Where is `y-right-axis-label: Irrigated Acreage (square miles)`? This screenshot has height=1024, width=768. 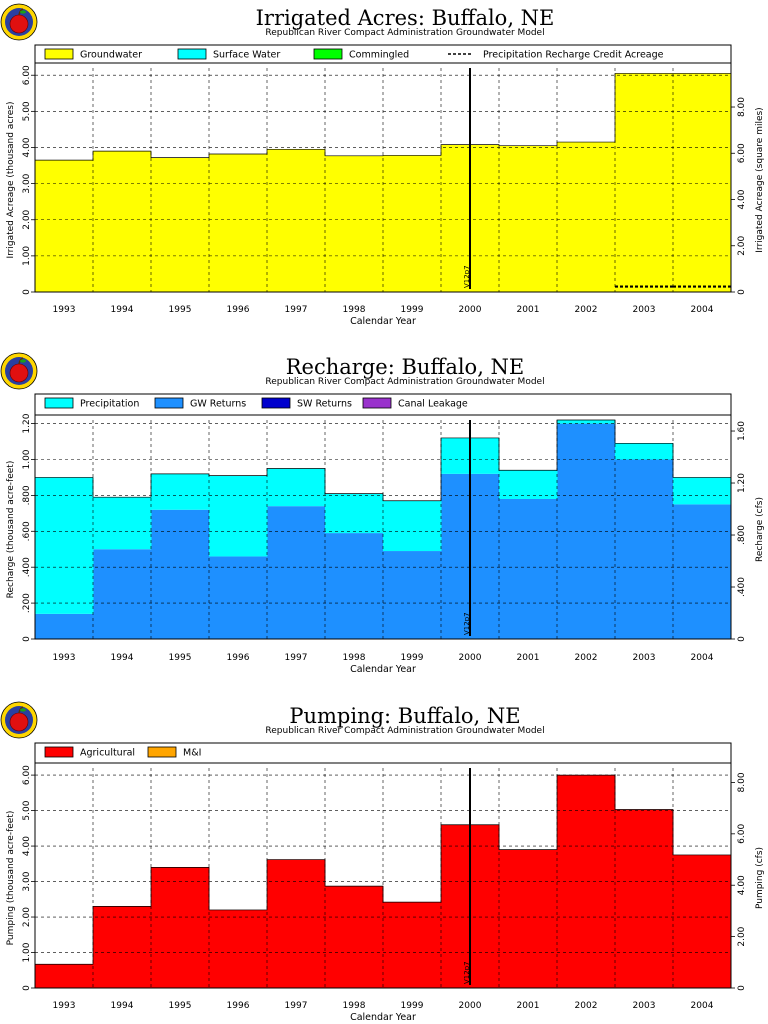
y-right-axis-label: Irrigated Acreage (square miles) is located at coordinates (760, 179).